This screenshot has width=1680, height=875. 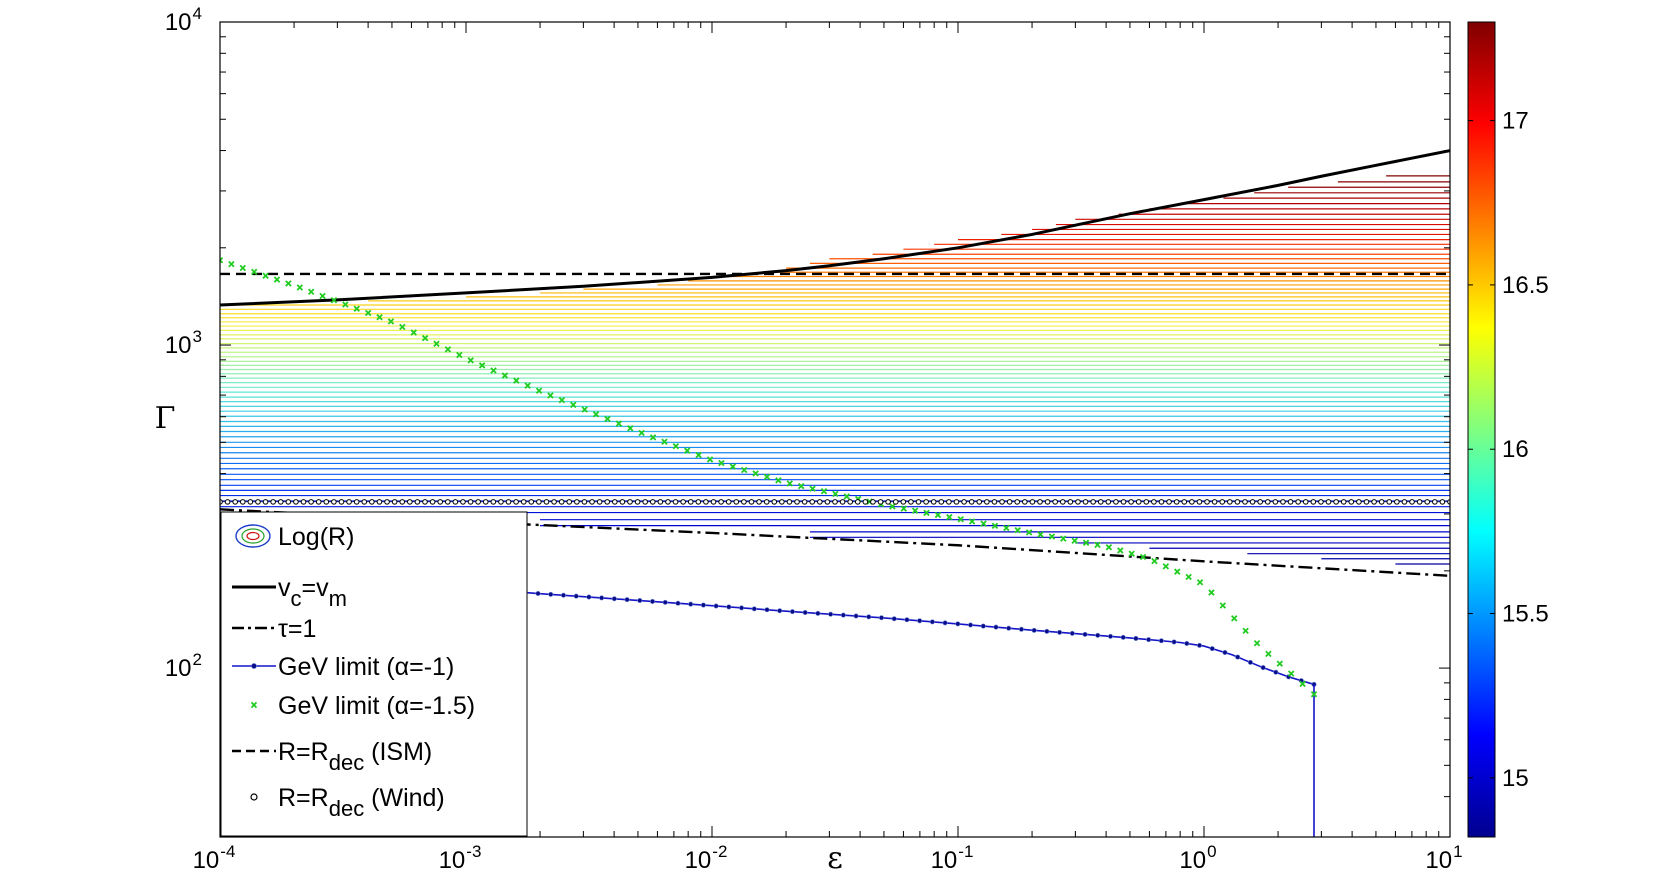 I want to click on y-tick-exponent: 3, so click(x=197, y=336).